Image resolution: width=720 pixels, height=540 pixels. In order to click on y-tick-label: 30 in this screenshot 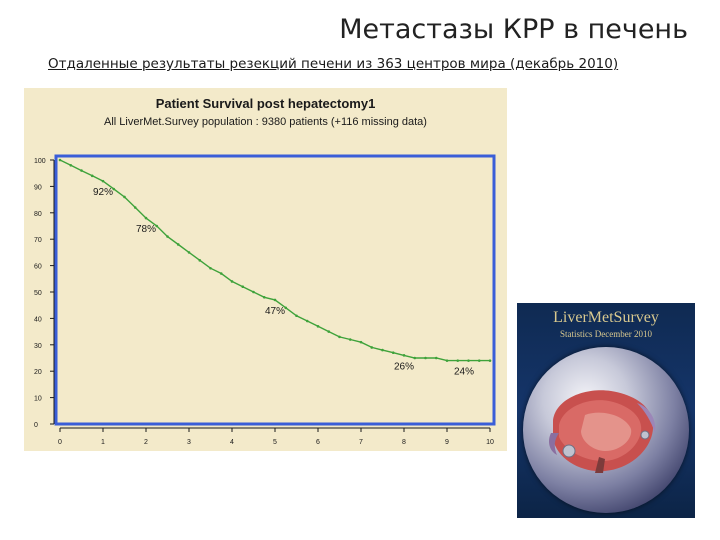, I will do `click(38, 346)`.